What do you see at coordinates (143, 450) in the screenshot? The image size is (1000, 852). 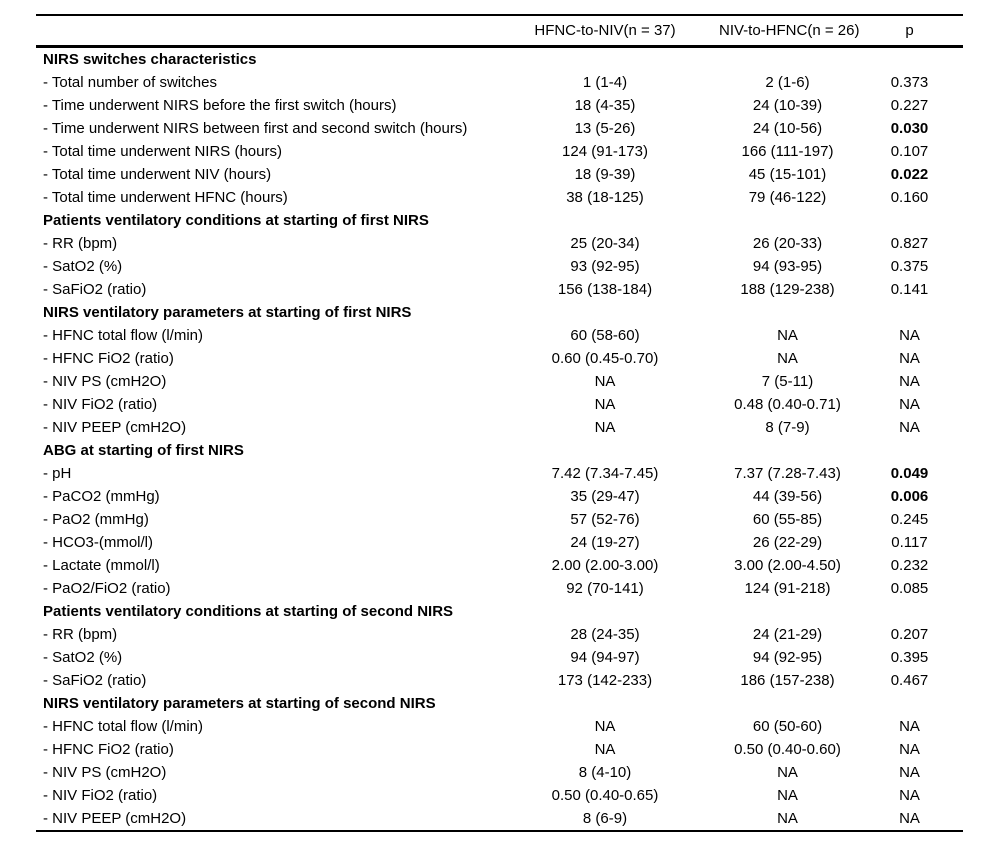 I see `section-title: ABG at starting of first NIRS` at bounding box center [143, 450].